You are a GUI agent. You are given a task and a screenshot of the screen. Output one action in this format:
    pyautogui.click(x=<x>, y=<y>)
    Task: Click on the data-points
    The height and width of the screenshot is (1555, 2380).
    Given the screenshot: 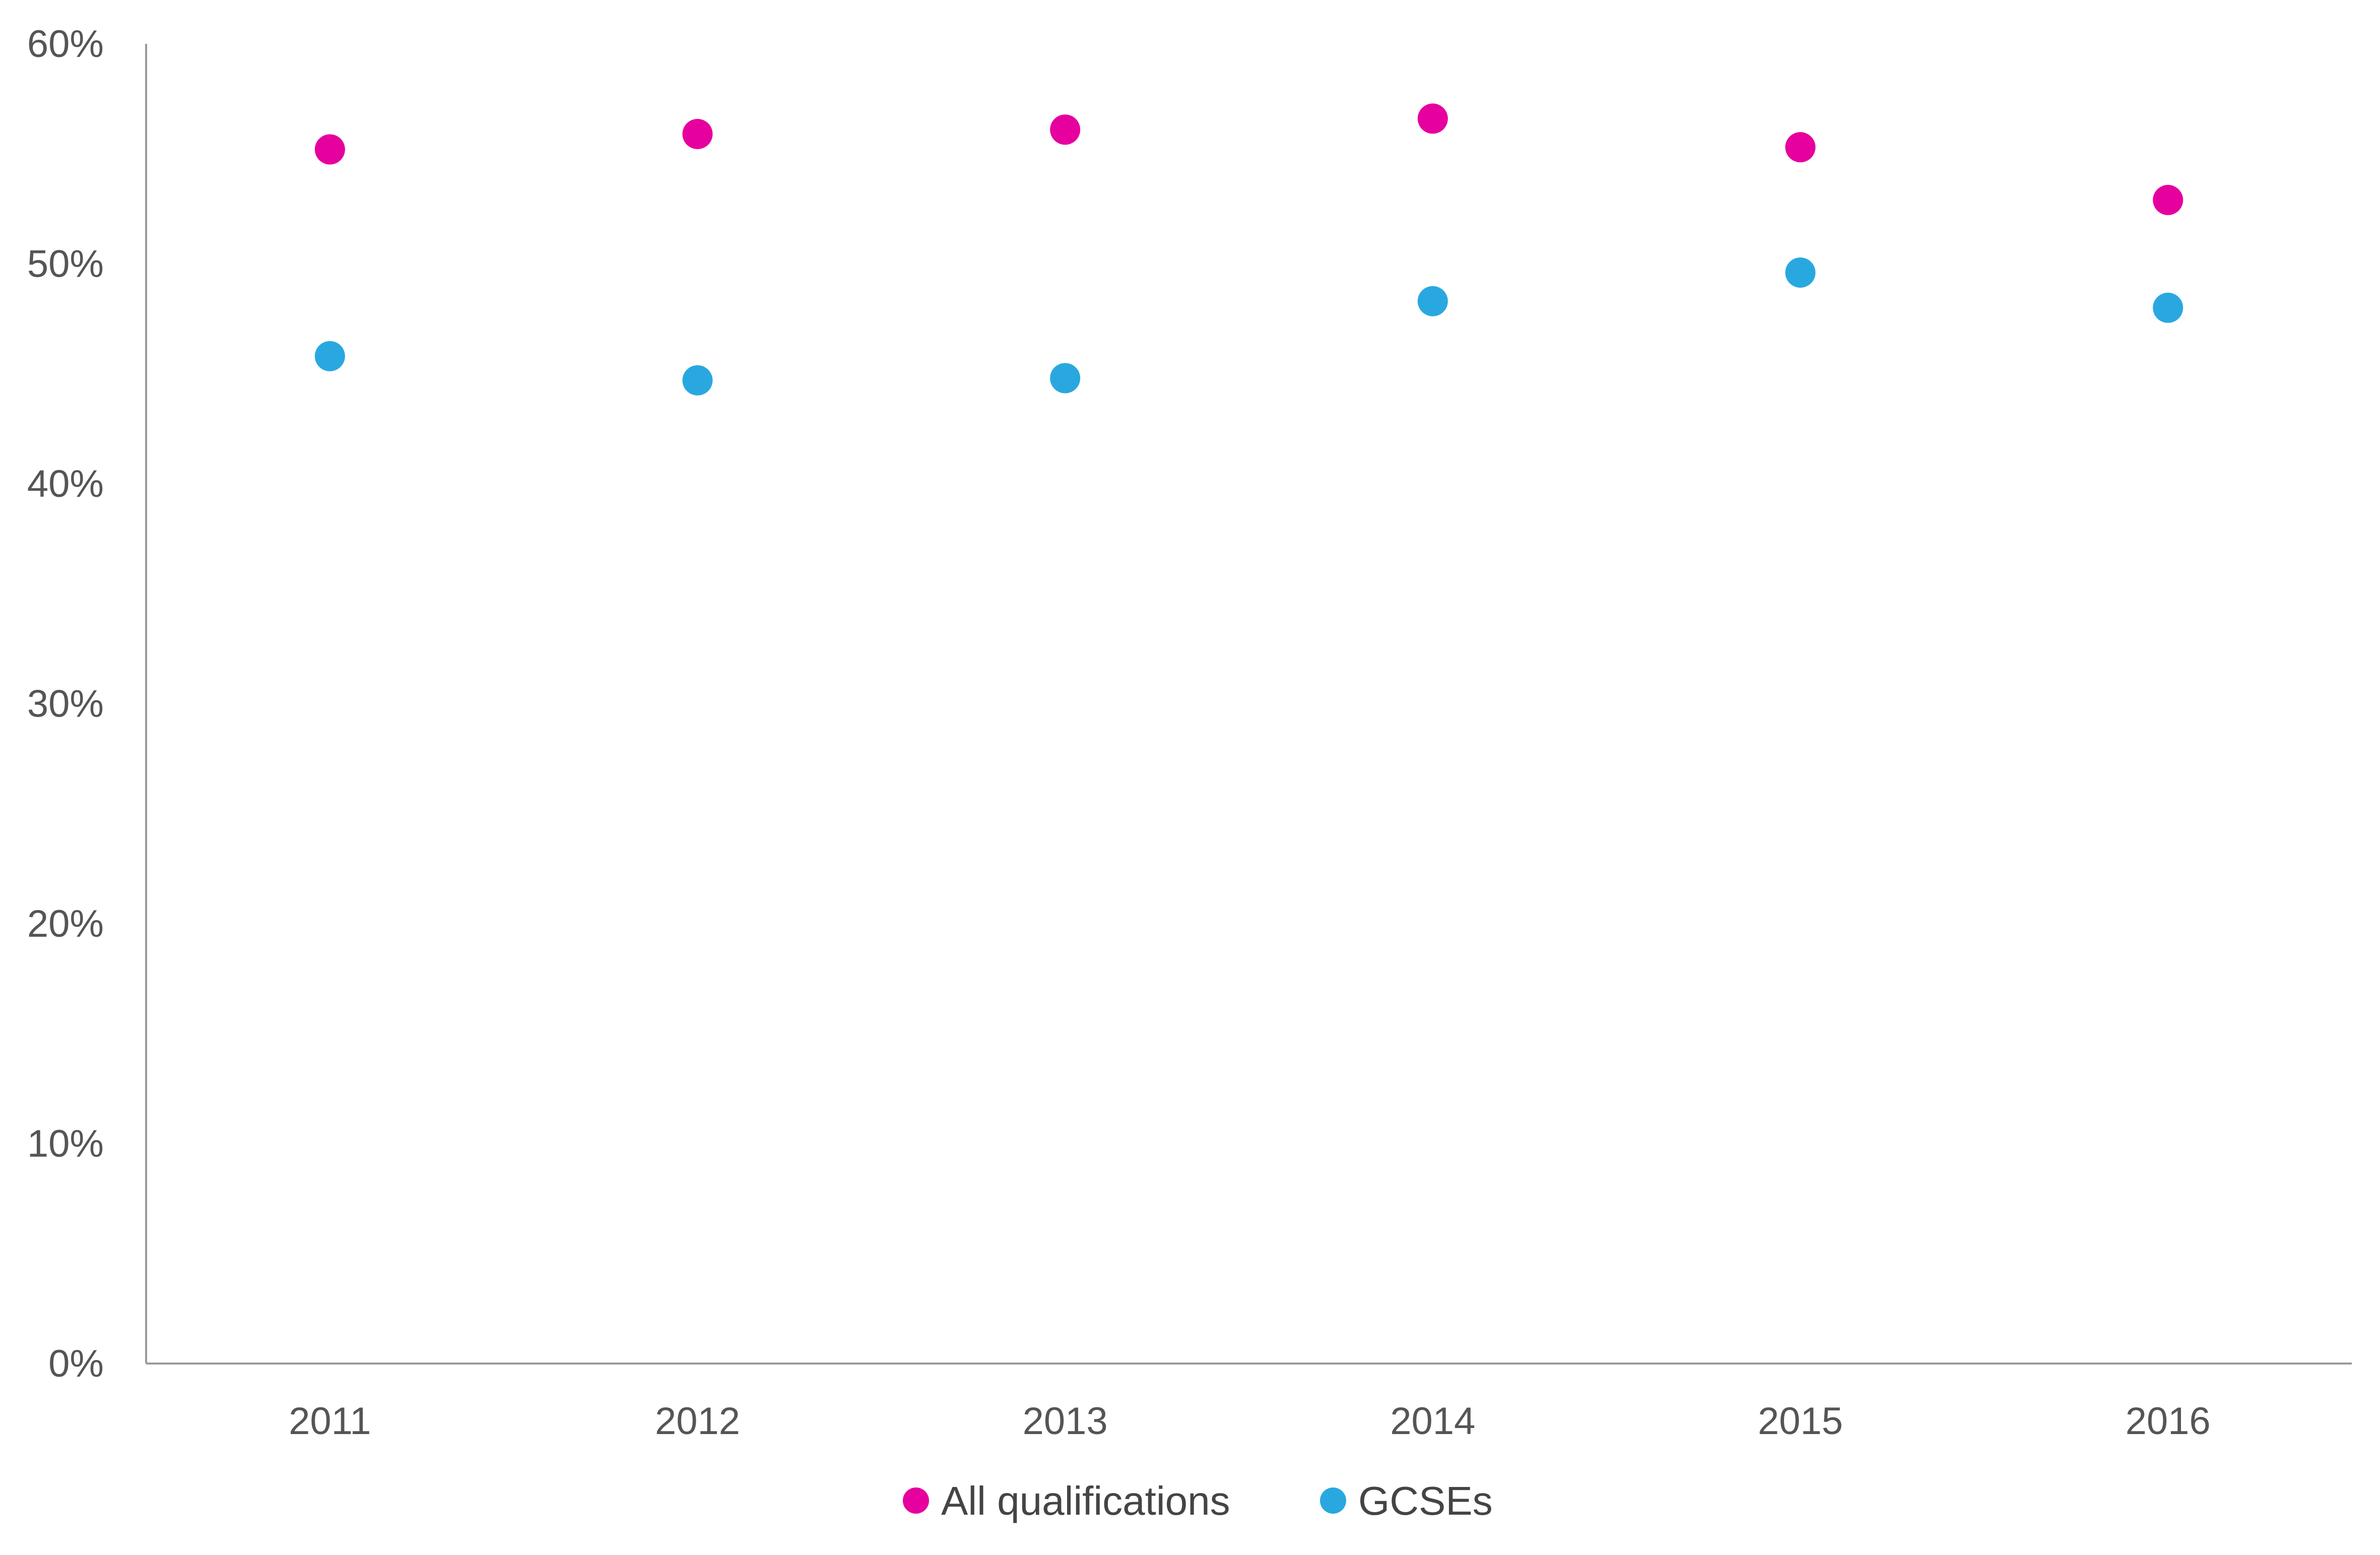 What is the action you would take?
    pyautogui.click(x=1249, y=249)
    